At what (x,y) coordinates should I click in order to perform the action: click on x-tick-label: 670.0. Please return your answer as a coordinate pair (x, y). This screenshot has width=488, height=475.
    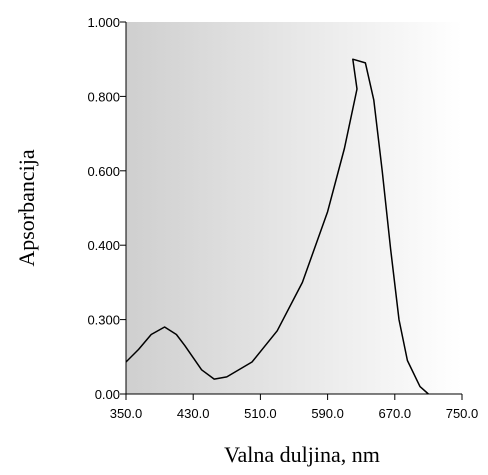
    Looking at the image, I should click on (395, 413).